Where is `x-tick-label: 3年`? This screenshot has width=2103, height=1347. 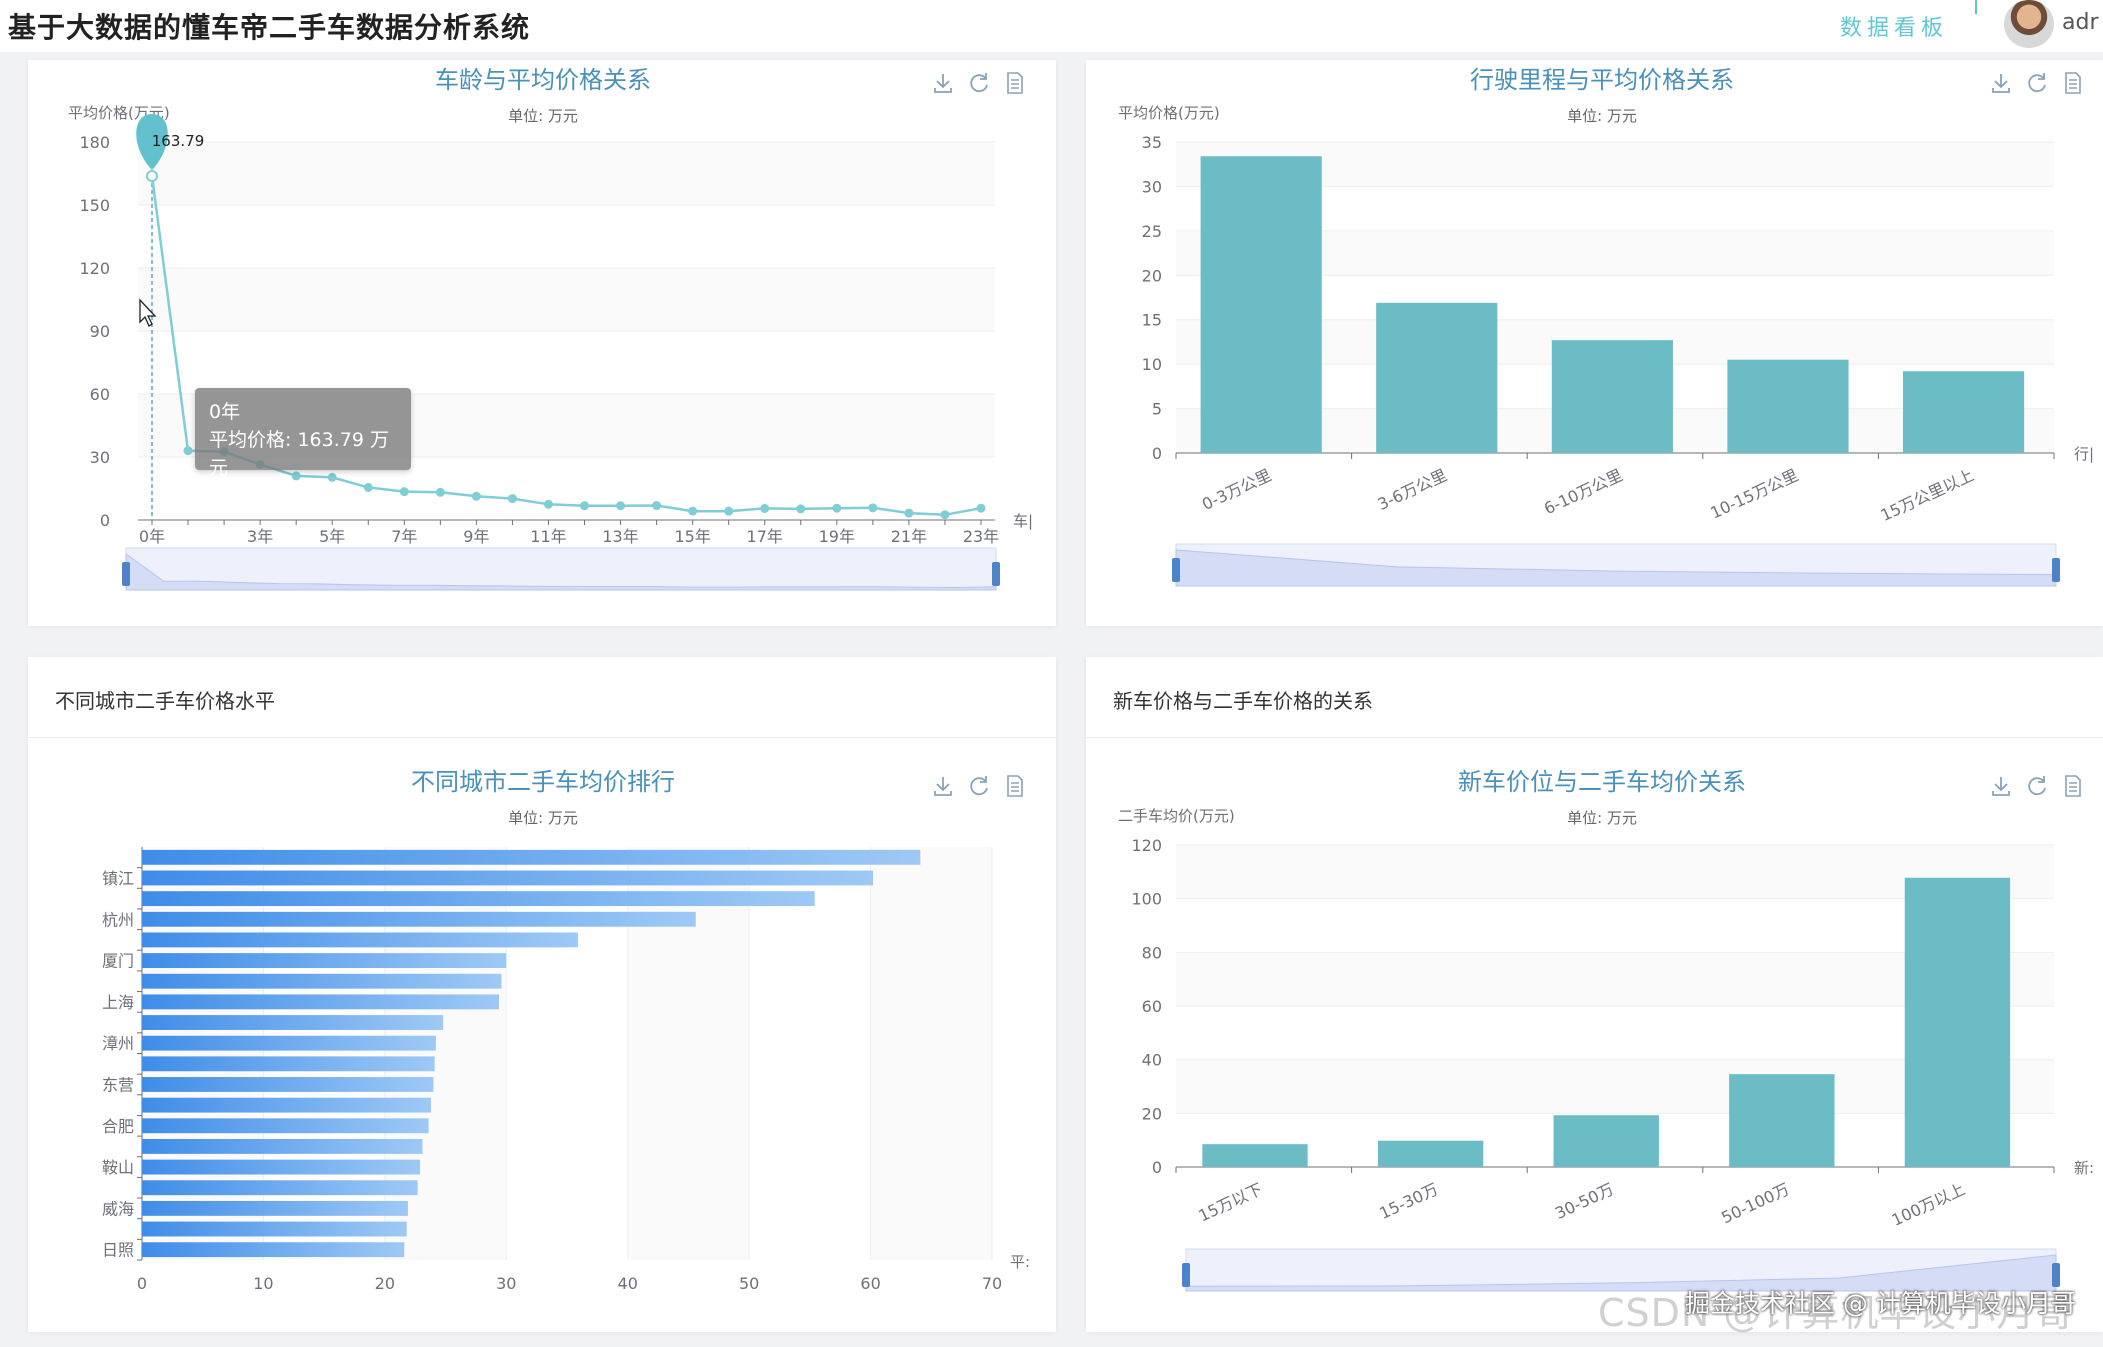 x-tick-label: 3年 is located at coordinates (260, 536).